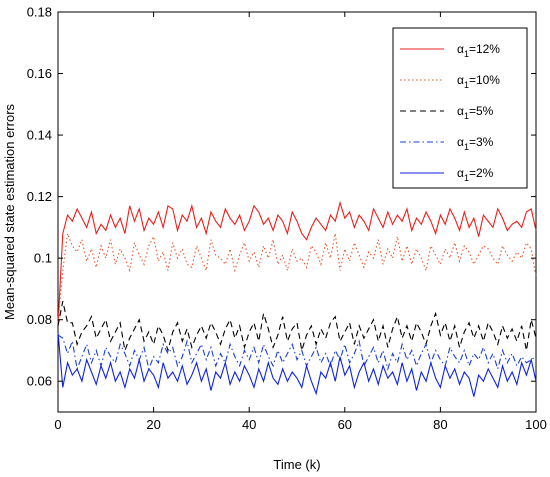 The height and width of the screenshot is (477, 550). Describe the element at coordinates (57, 424) in the screenshot. I see `x-tick-label: 0` at that location.